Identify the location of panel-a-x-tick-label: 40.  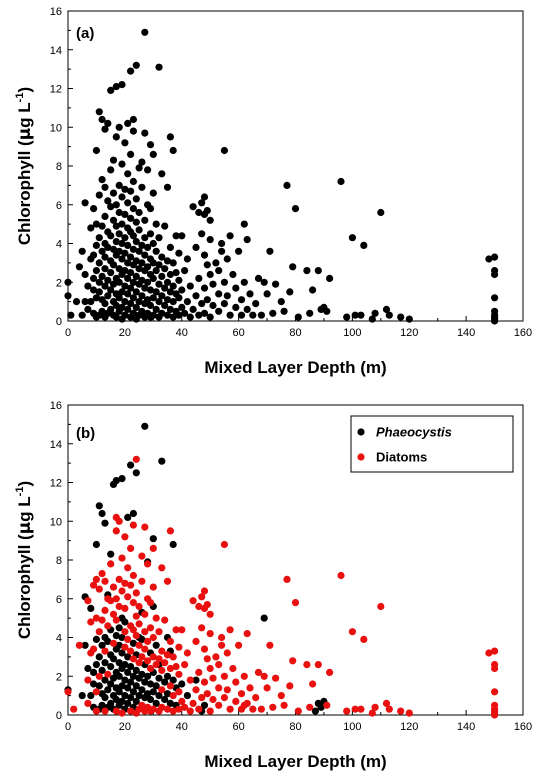
(182, 333).